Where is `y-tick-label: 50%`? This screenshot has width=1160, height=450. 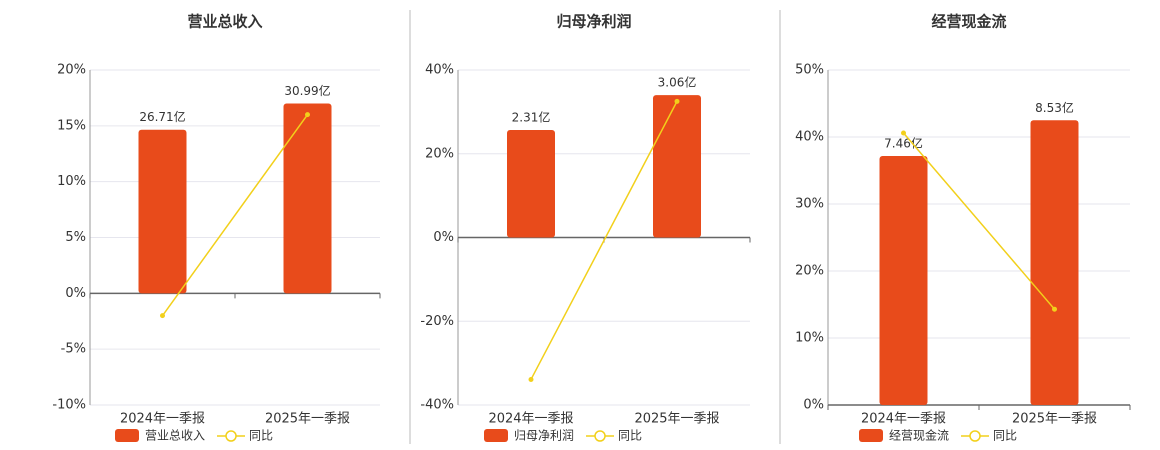
y-tick-label: 50% is located at coordinates (809, 70).